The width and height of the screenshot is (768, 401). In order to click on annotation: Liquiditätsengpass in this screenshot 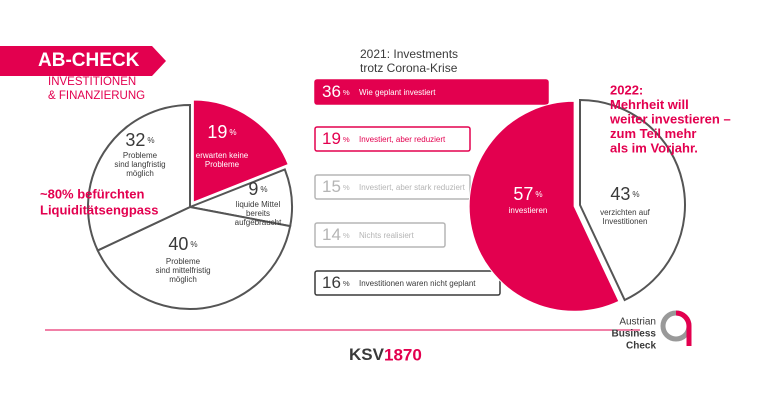, I will do `click(99, 209)`.